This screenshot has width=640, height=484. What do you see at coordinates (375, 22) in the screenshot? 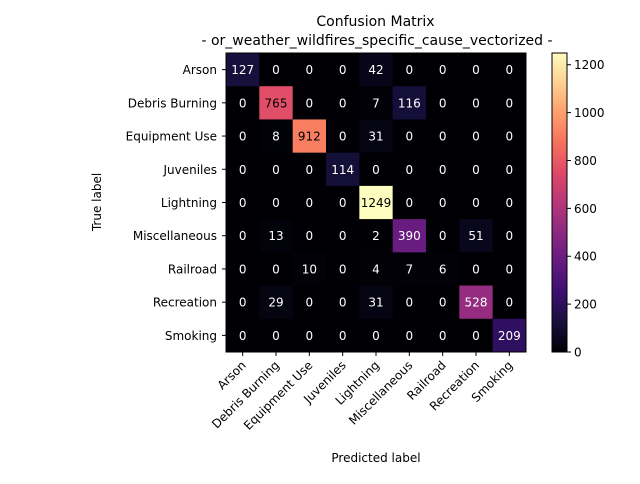
I see `chart-title: Confusion Matrix` at bounding box center [375, 22].